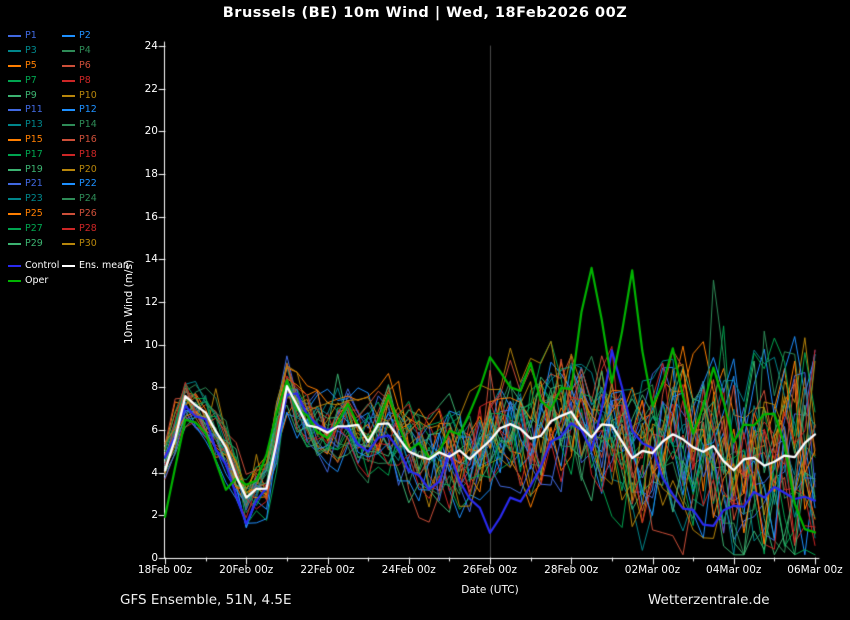  What do you see at coordinates (151, 344) in the screenshot?
I see `y-tick-label: 10` at bounding box center [151, 344].